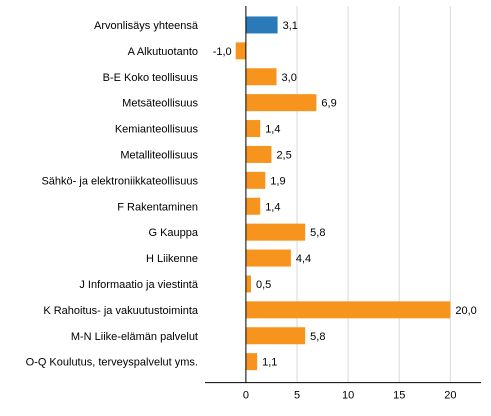  Describe the element at coordinates (172, 259) in the screenshot. I see `category-label: H Liikenne` at that location.